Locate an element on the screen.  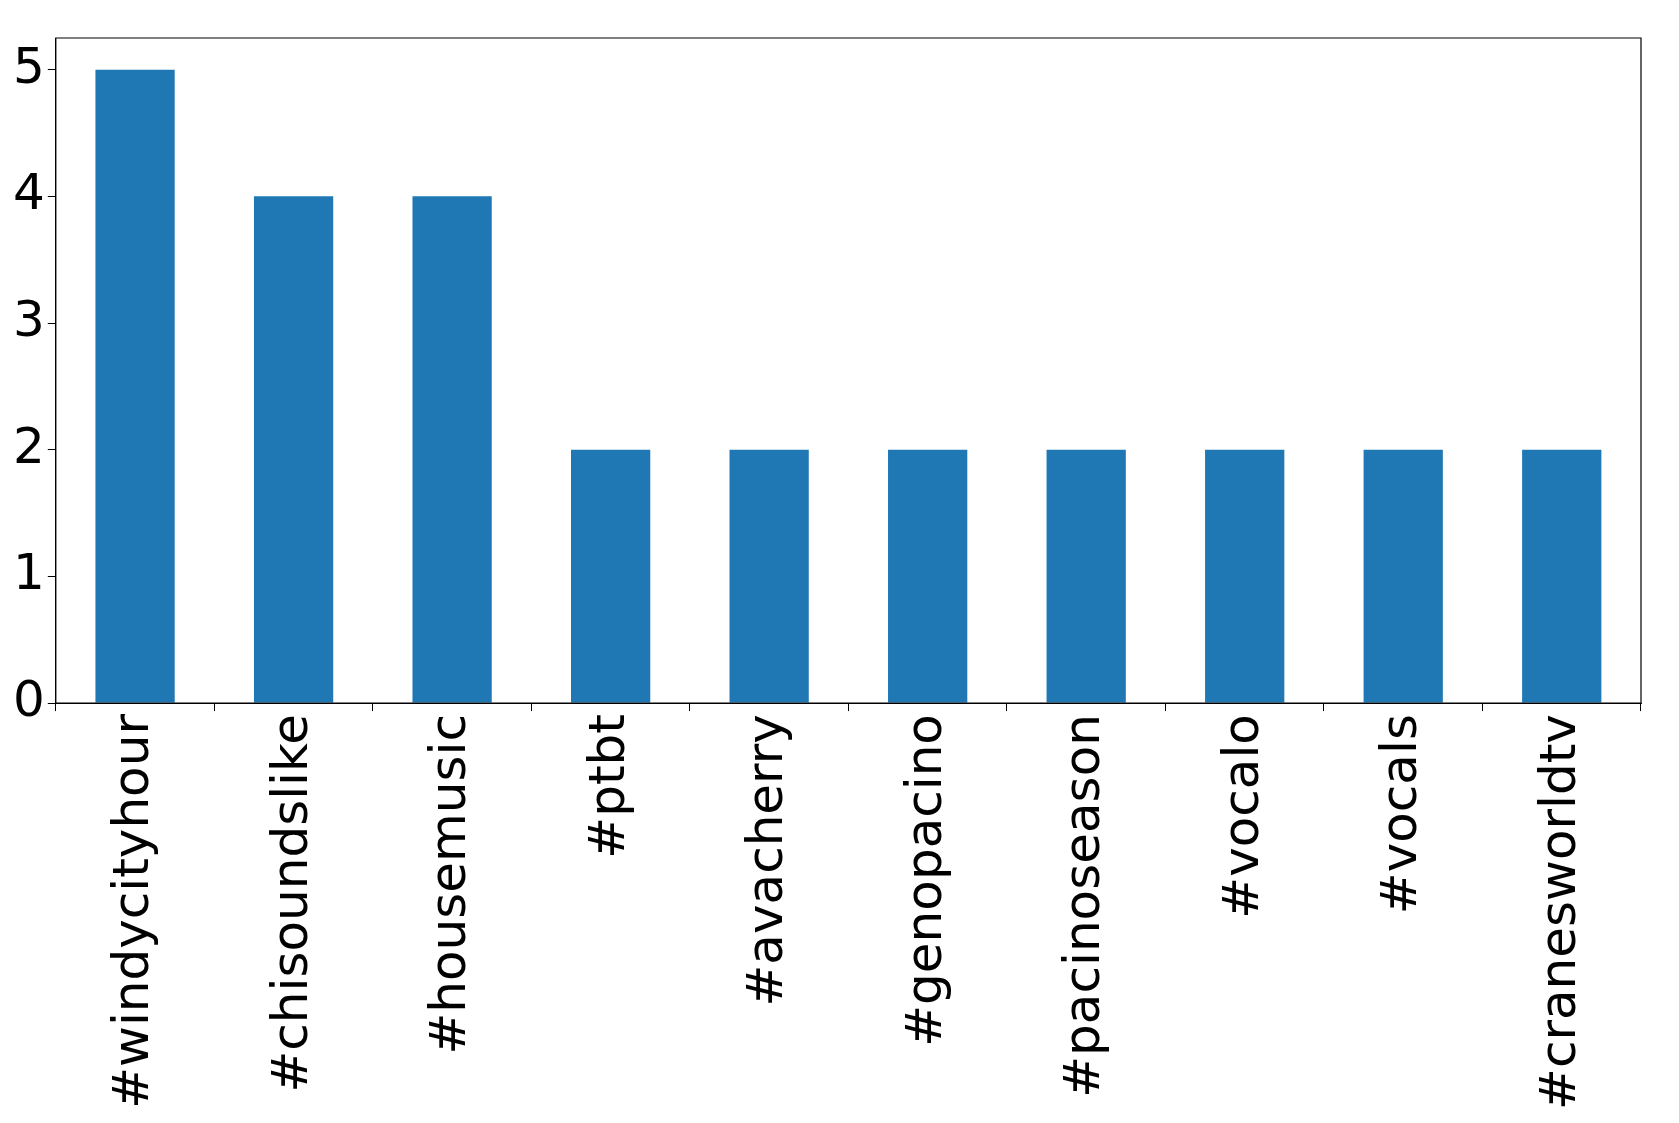
x-tick-label: #ptbt is located at coordinates (606, 786).